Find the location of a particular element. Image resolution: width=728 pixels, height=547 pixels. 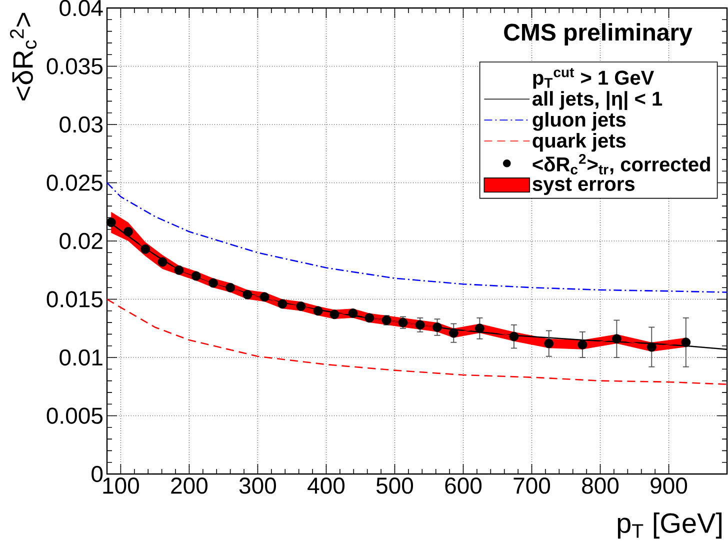

y-tick-label: 0 is located at coordinates (97, 474).